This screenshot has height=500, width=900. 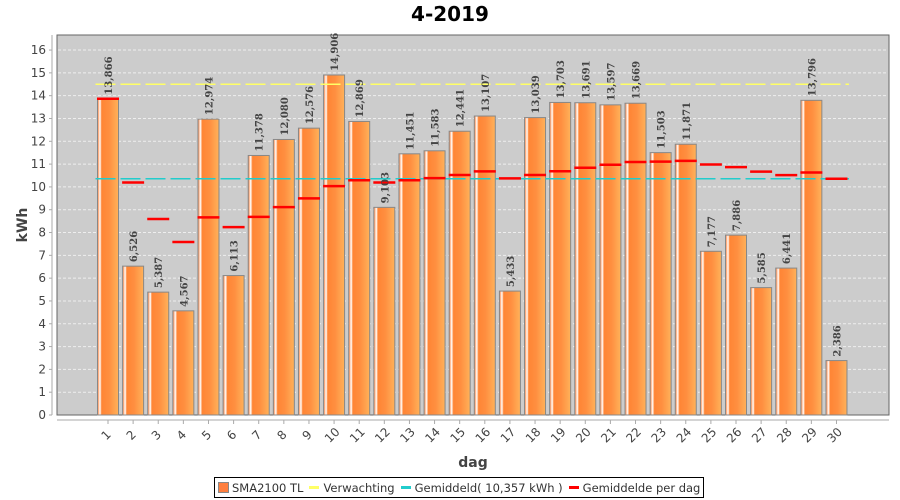 I want to click on x-tick-label: 7, so click(x=256, y=435).